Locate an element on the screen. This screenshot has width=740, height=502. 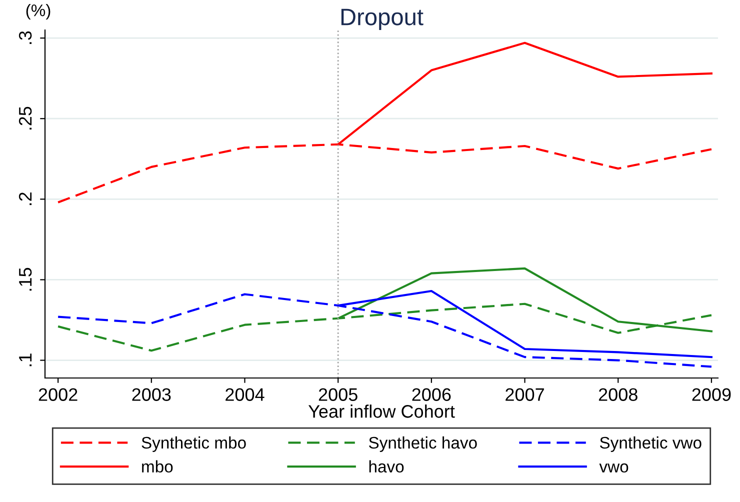
legend-label: Synthetic vwo is located at coordinates (651, 444).